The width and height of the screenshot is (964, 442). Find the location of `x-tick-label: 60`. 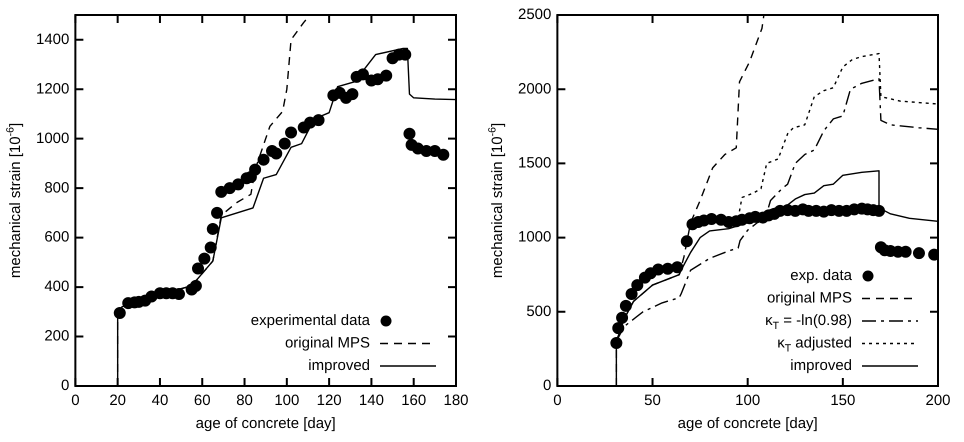

x-tick-label: 60 is located at coordinates (202, 401).